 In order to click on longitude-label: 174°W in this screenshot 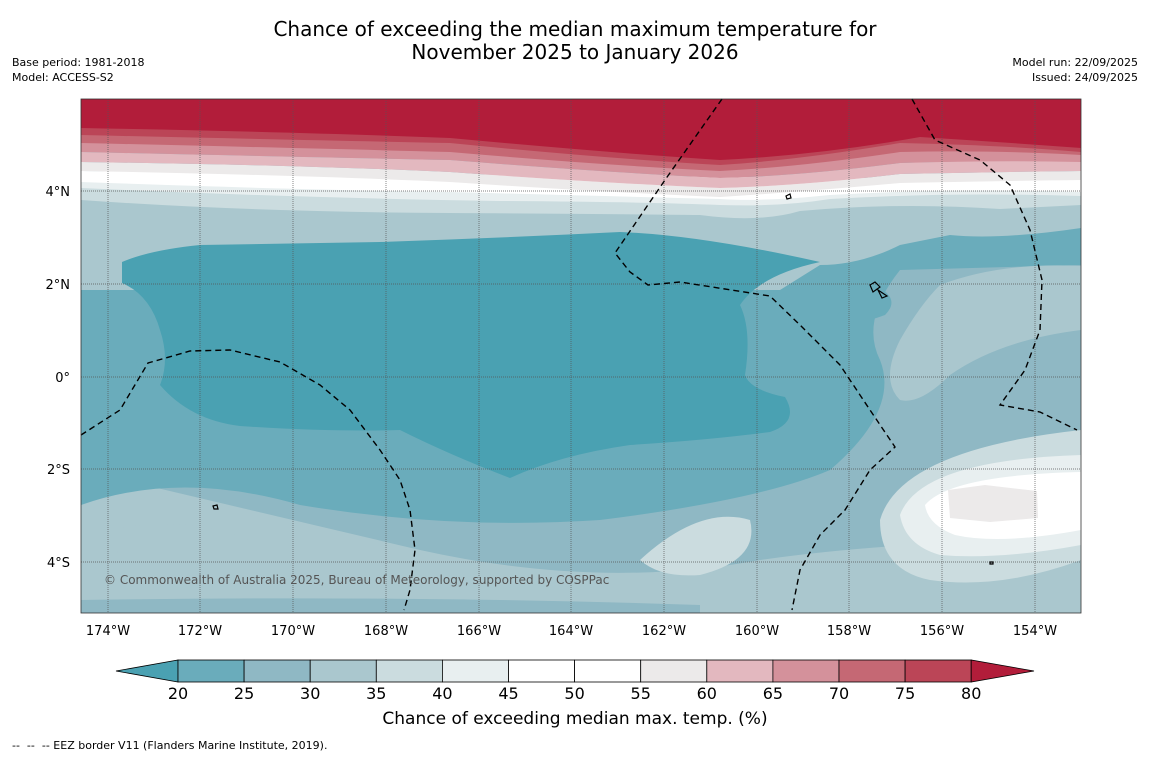, I will do `click(108, 631)`.